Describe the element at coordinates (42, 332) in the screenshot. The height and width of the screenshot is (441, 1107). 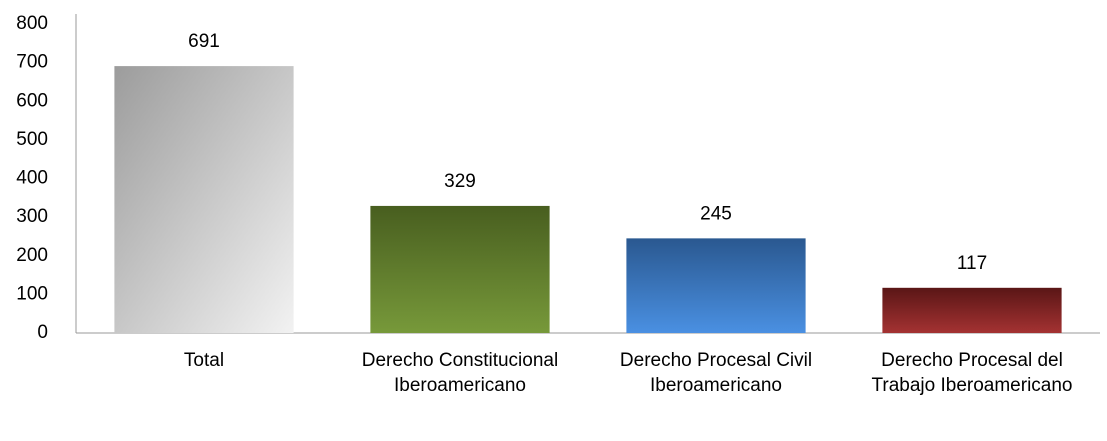
I see `y-tick-label: 0` at that location.